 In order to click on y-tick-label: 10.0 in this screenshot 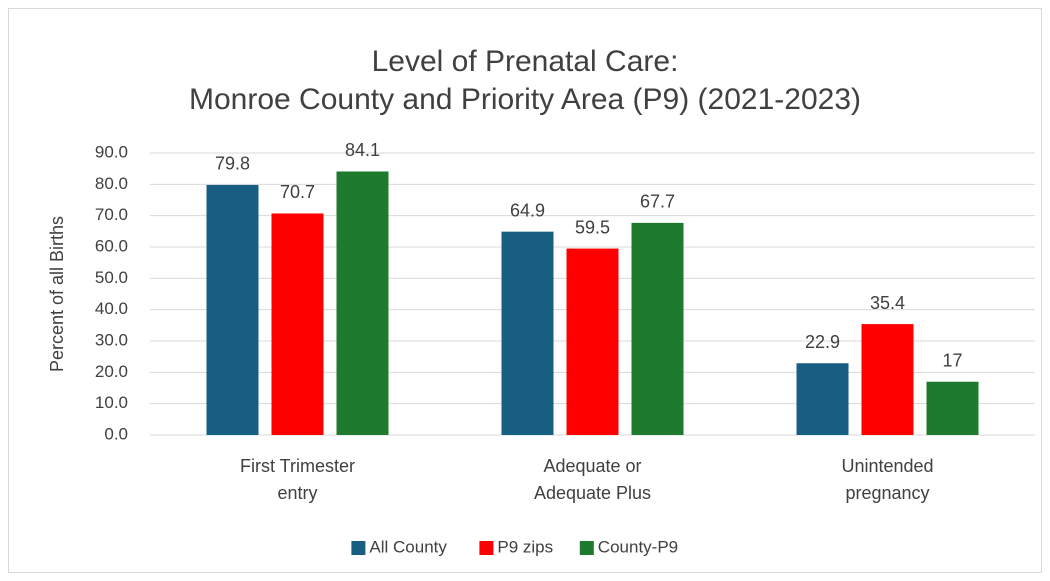, I will do `click(111, 402)`.